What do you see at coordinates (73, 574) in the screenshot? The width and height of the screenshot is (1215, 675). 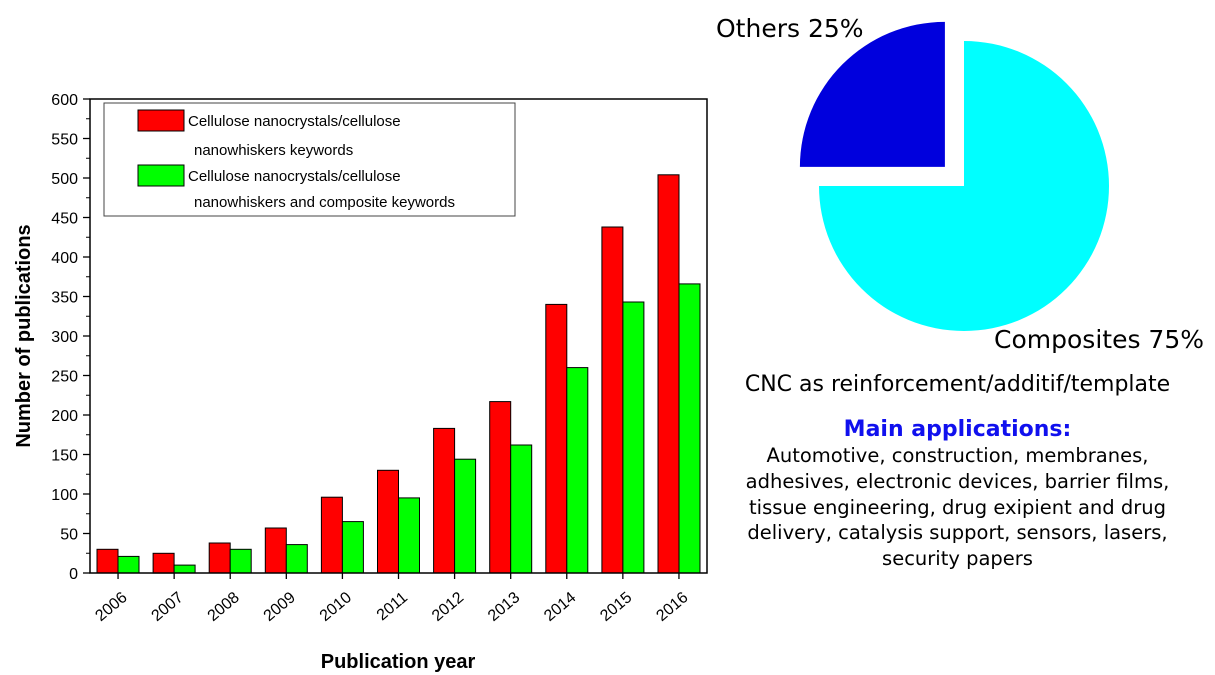 I see `y-tick-label: 0` at bounding box center [73, 574].